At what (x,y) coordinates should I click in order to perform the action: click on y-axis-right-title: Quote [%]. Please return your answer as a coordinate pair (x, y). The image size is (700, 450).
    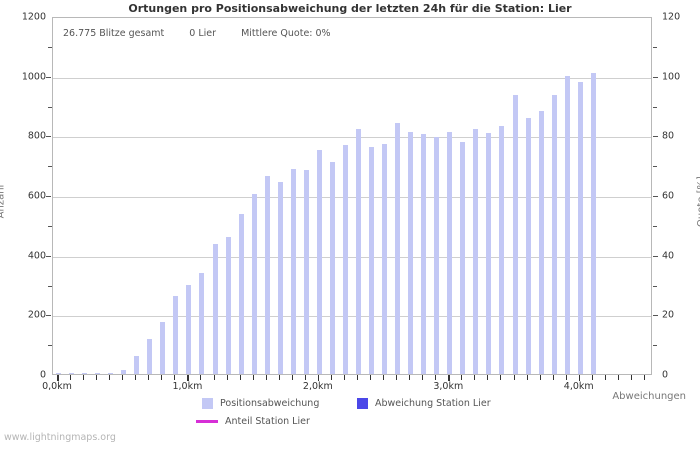
    Looking at the image, I should click on (697, 201).